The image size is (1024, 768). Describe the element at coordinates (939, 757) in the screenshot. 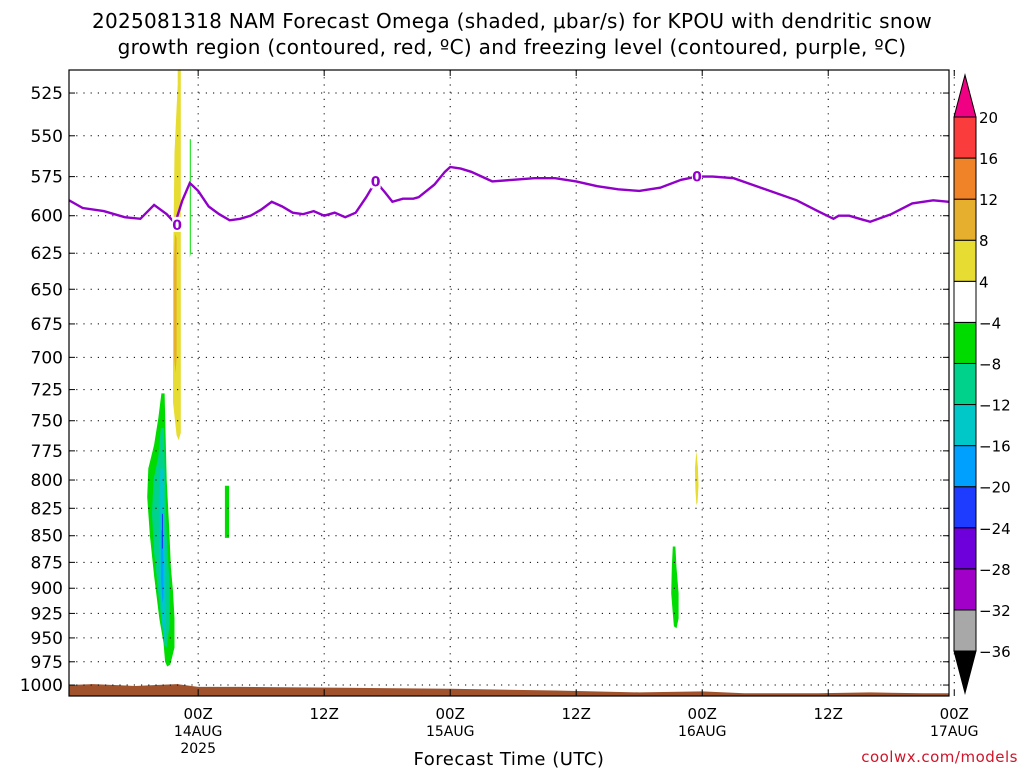

I see `credit-link: coolwx.com/models` at that location.